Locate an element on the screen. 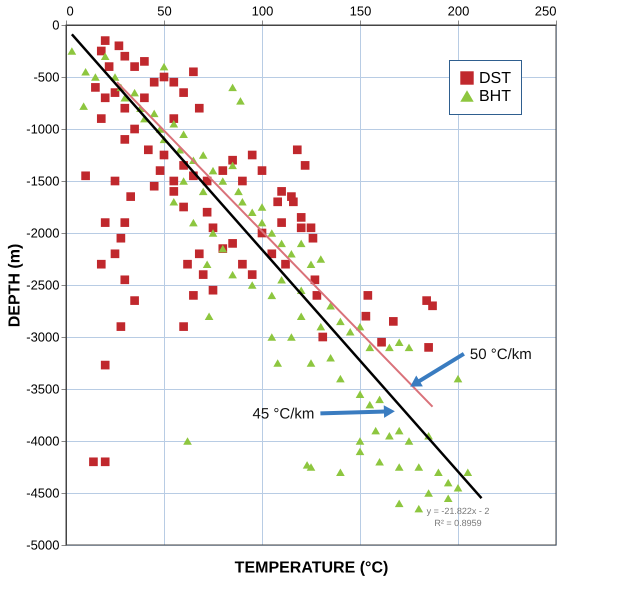  x-tick-label: 250 is located at coordinates (545, 11).